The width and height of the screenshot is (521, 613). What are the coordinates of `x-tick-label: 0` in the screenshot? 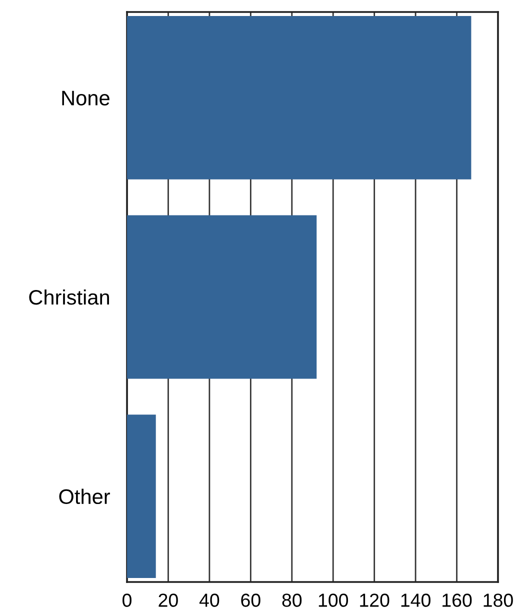 It's located at (127, 600).